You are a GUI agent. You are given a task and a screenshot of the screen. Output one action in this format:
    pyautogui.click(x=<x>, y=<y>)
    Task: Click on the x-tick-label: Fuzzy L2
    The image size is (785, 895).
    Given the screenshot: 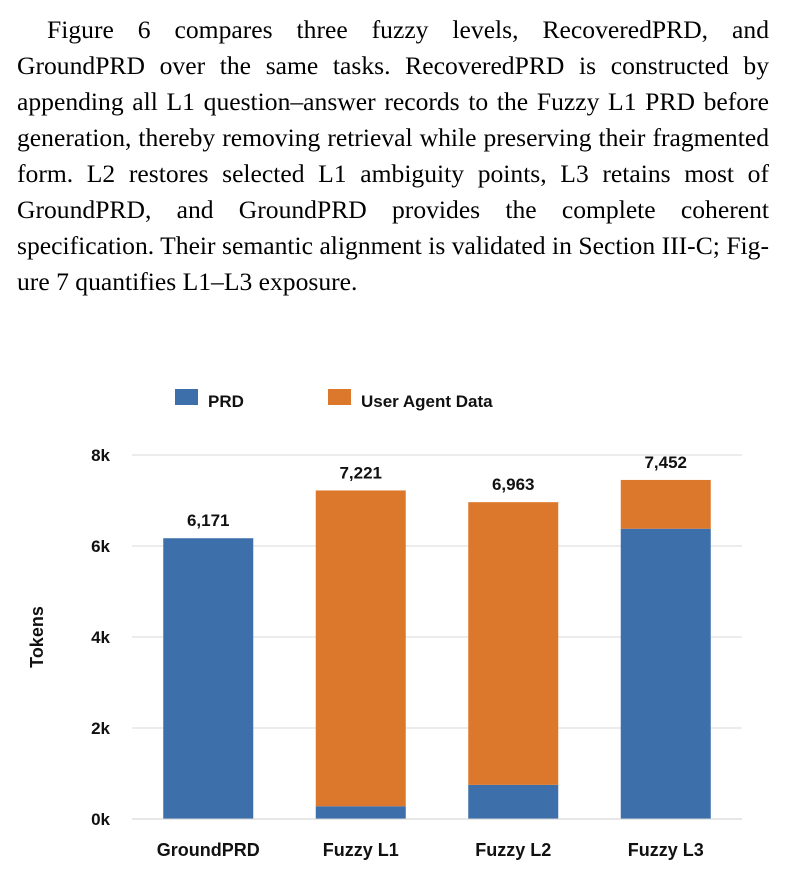 What is the action you would take?
    pyautogui.click(x=513, y=850)
    